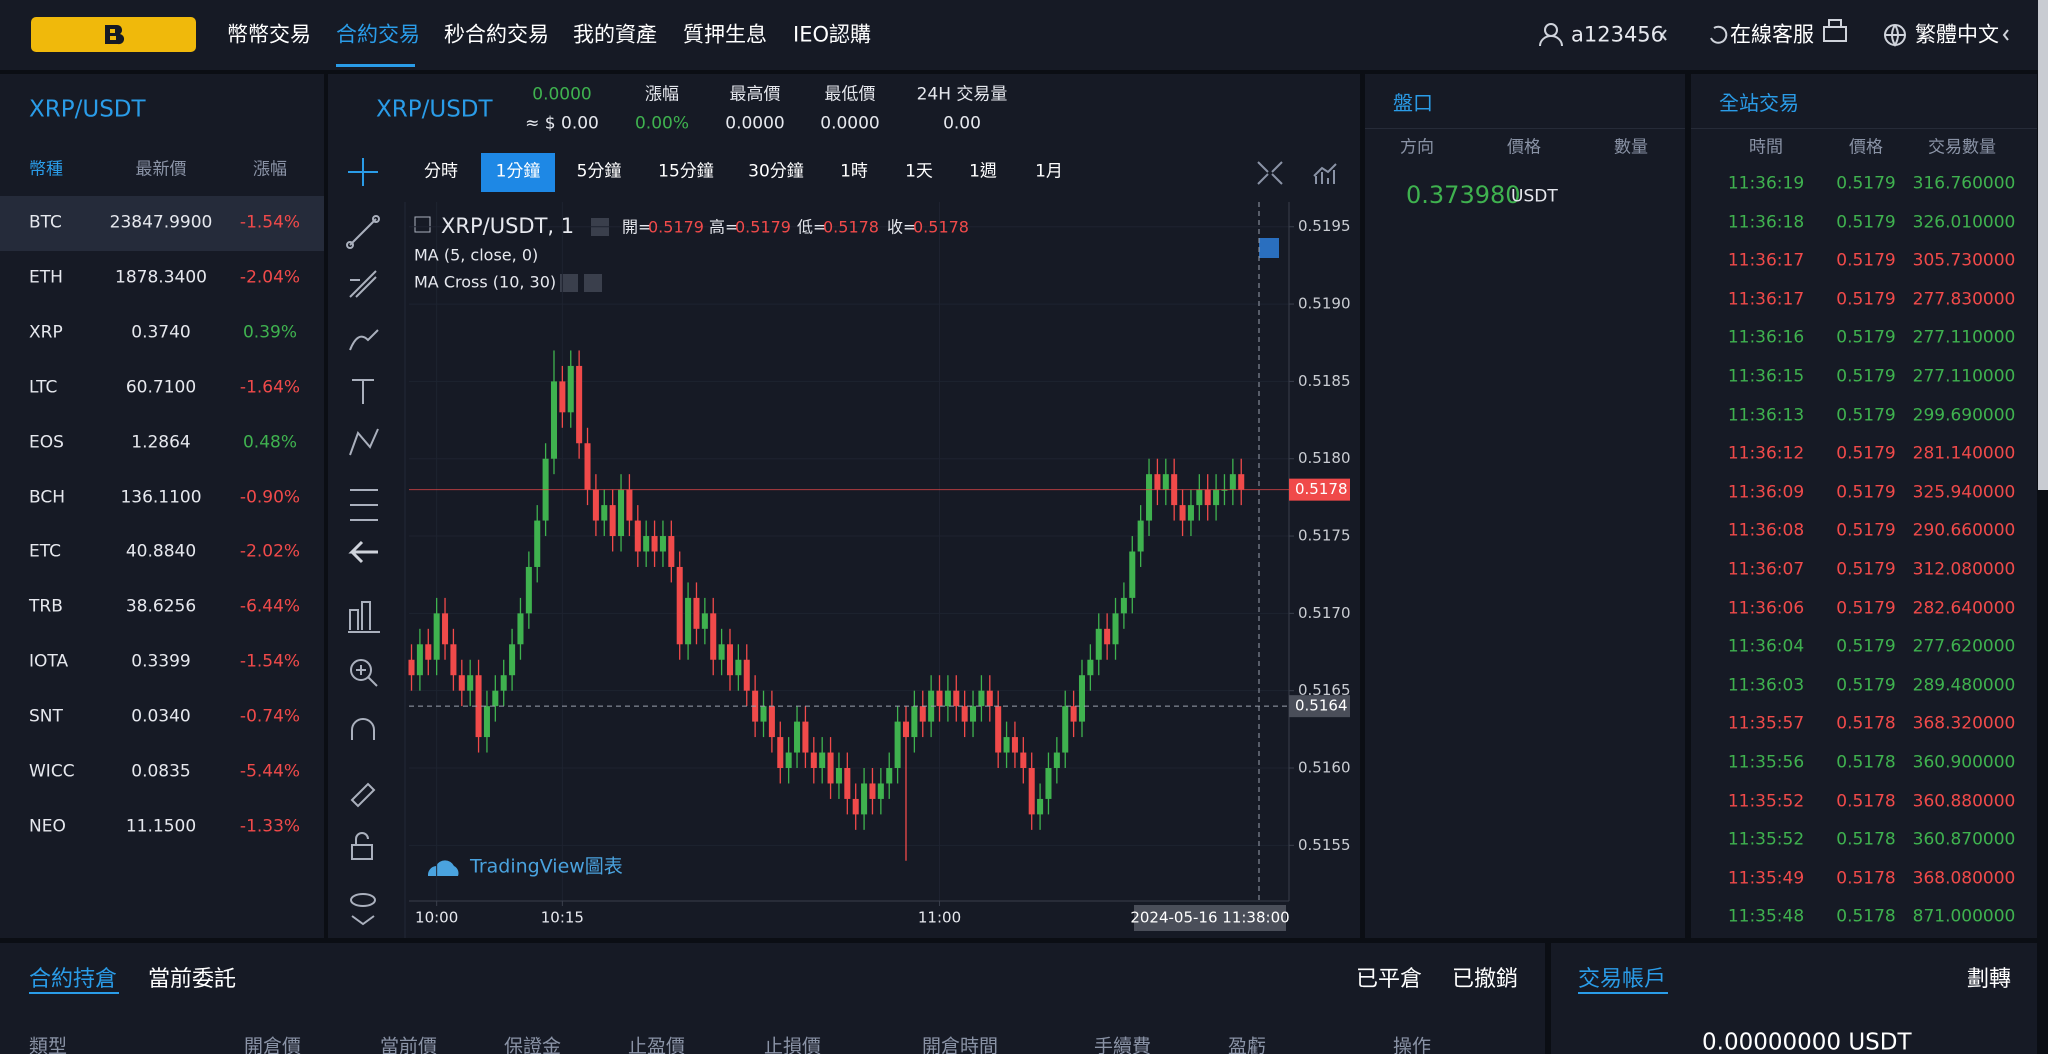 This screenshot has height=1054, width=2048. I want to click on language-select: 繁體中文, so click(1957, 34).